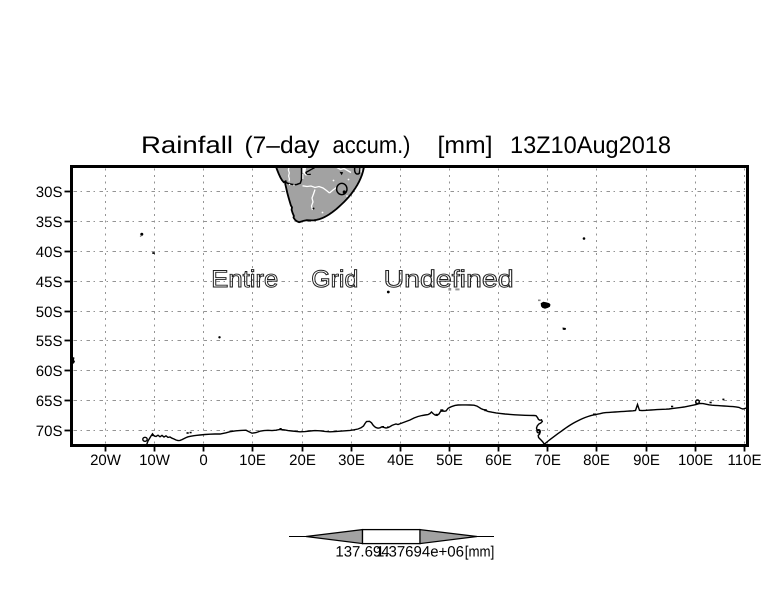  What do you see at coordinates (49, 371) in the screenshot?
I see `svg-text: 60S` at bounding box center [49, 371].